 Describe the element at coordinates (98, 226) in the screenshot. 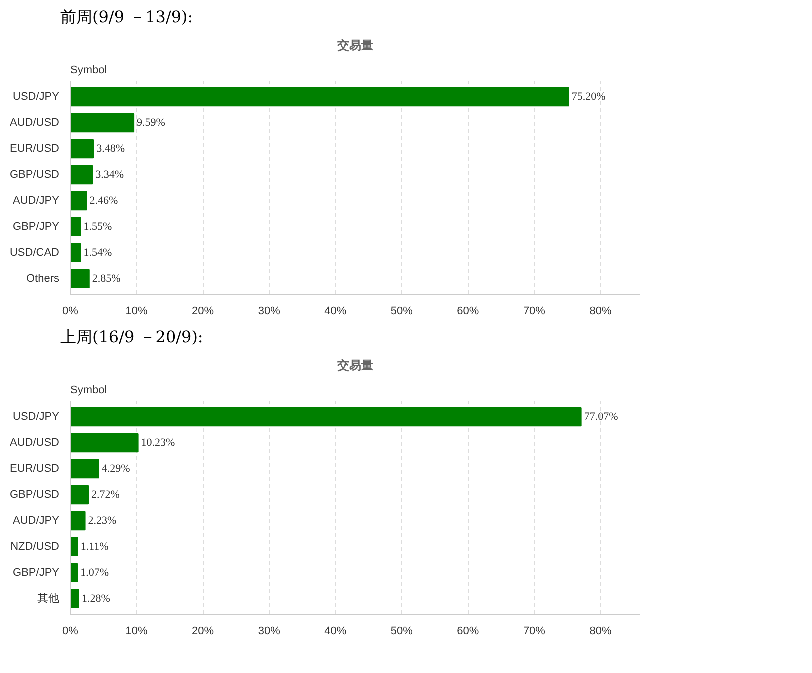

I see `data-label: 1.55%` at that location.